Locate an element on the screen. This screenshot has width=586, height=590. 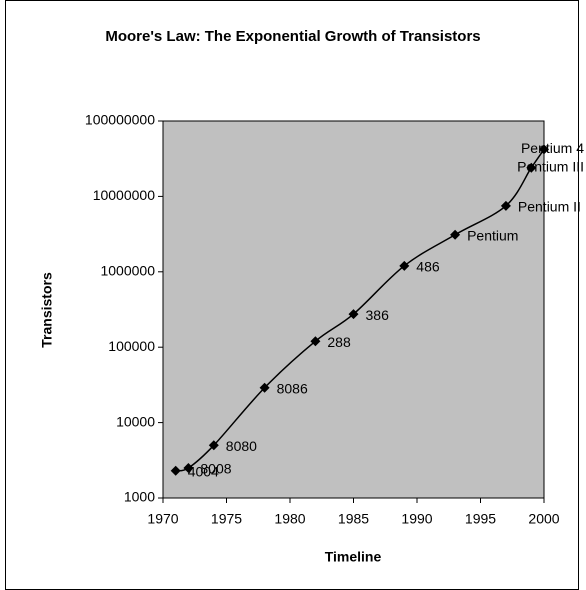
x-tick-label: 1995 is located at coordinates (480, 519).